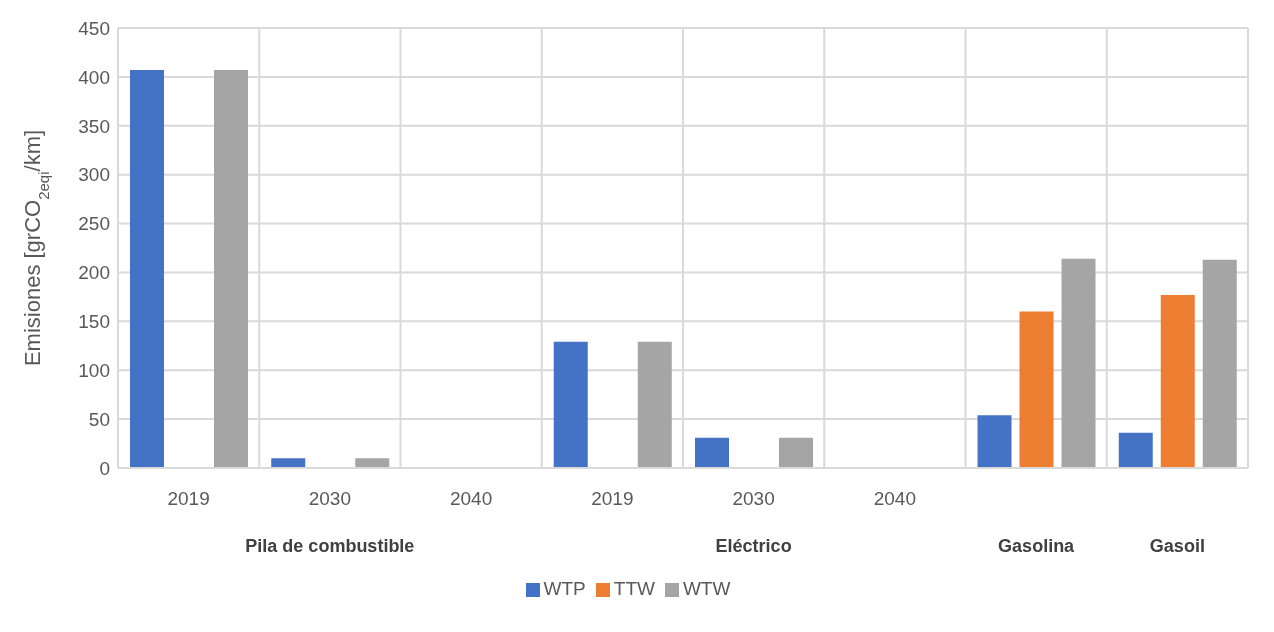  I want to click on y-tick-label: 150, so click(94, 322).